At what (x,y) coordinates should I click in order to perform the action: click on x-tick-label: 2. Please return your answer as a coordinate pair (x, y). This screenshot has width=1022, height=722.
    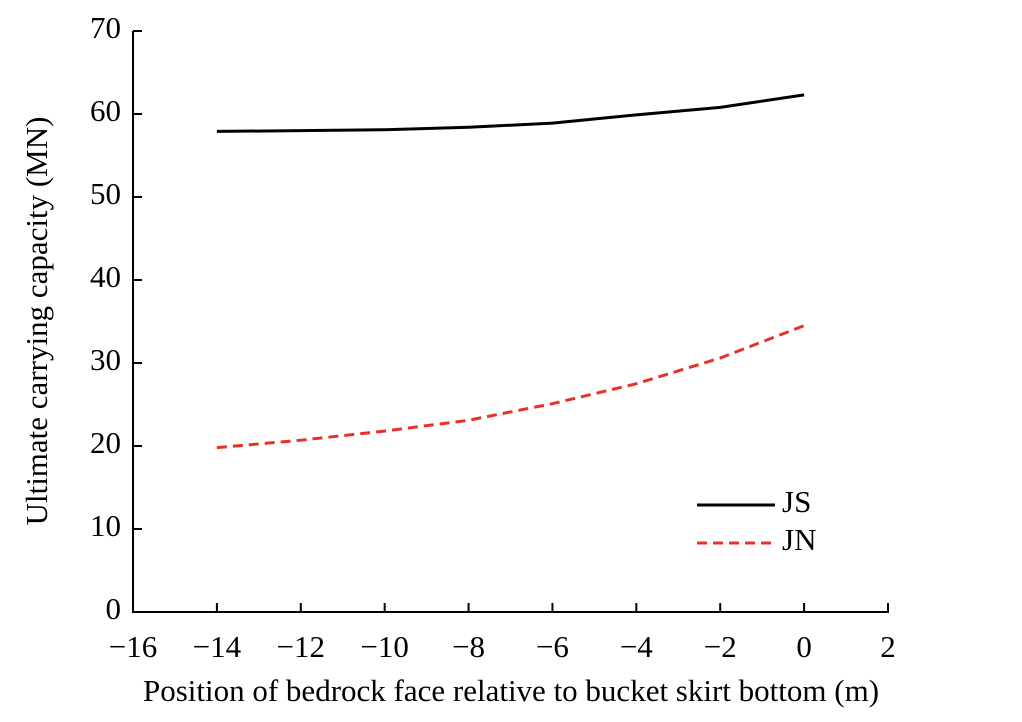
    Looking at the image, I should click on (888, 646).